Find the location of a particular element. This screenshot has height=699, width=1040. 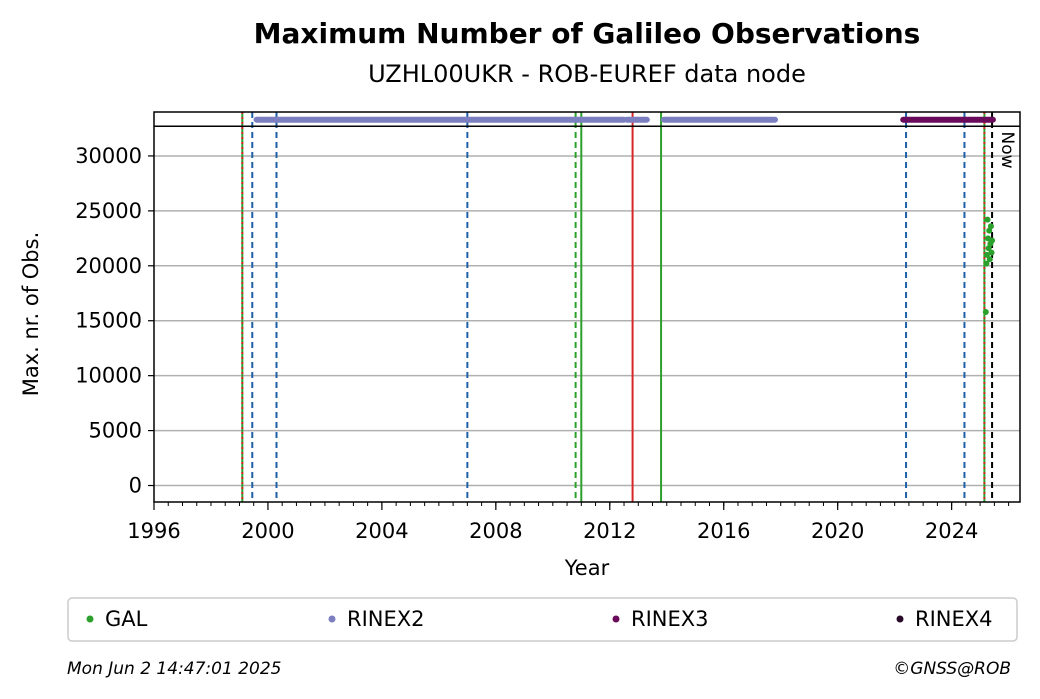

legend-box is located at coordinates (542, 619).